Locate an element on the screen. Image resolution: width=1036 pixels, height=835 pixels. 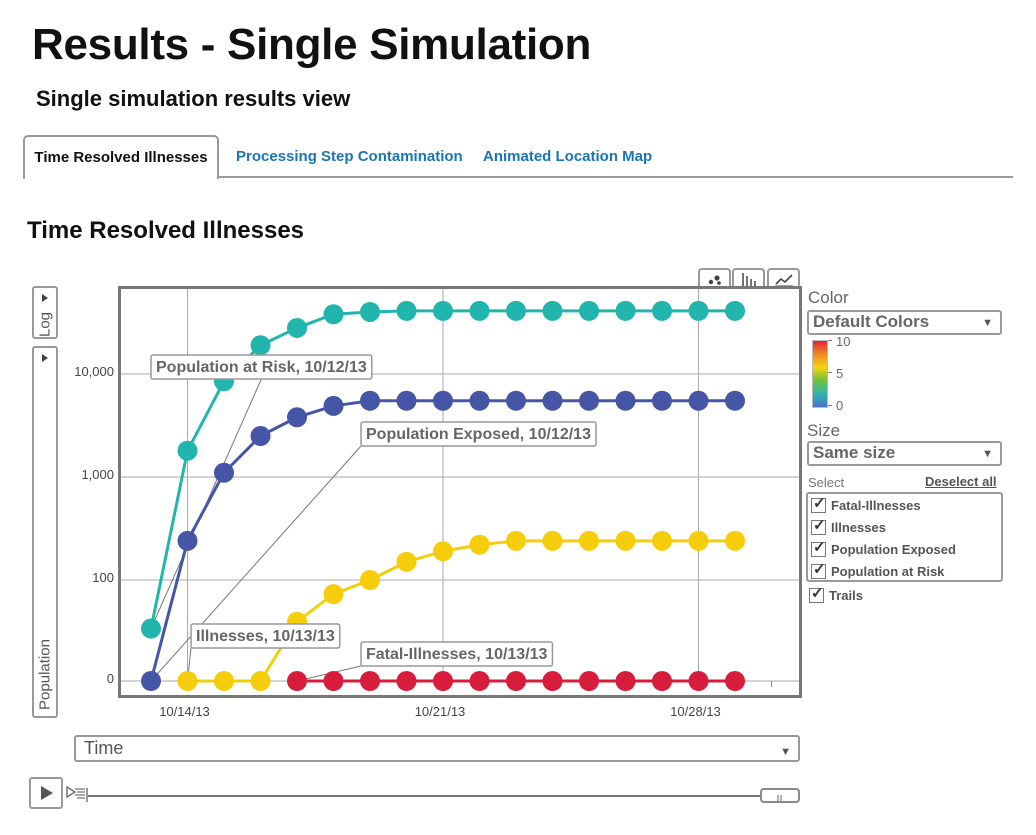
bar-chart-button is located at coordinates (748, 278).